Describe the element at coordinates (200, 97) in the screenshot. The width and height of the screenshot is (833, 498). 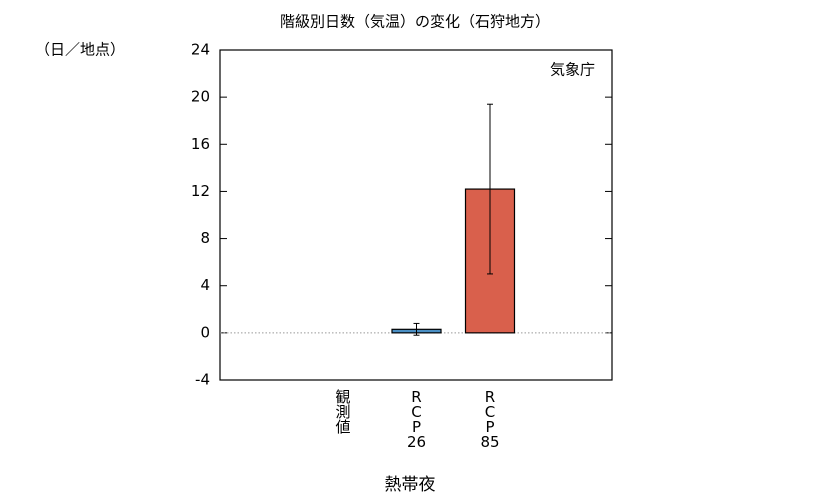
I see `y-tick-label: 20` at that location.